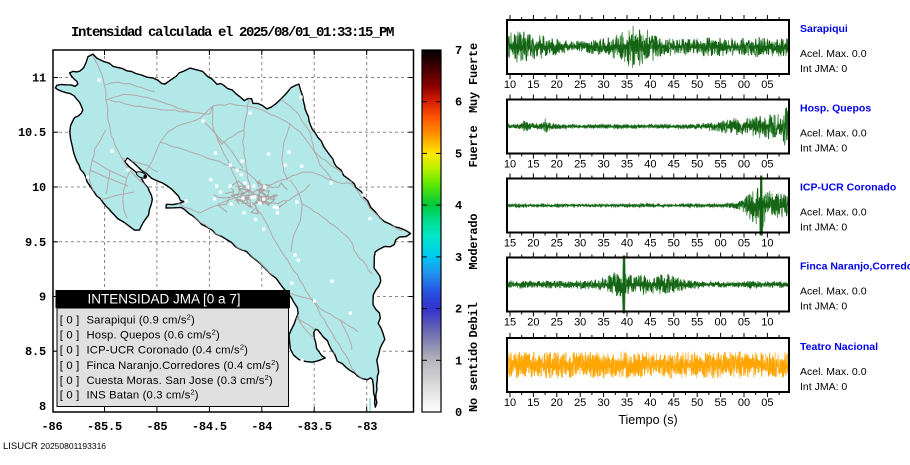 This screenshot has height=465, width=910. I want to click on svg-text: 2, so click(458, 310).